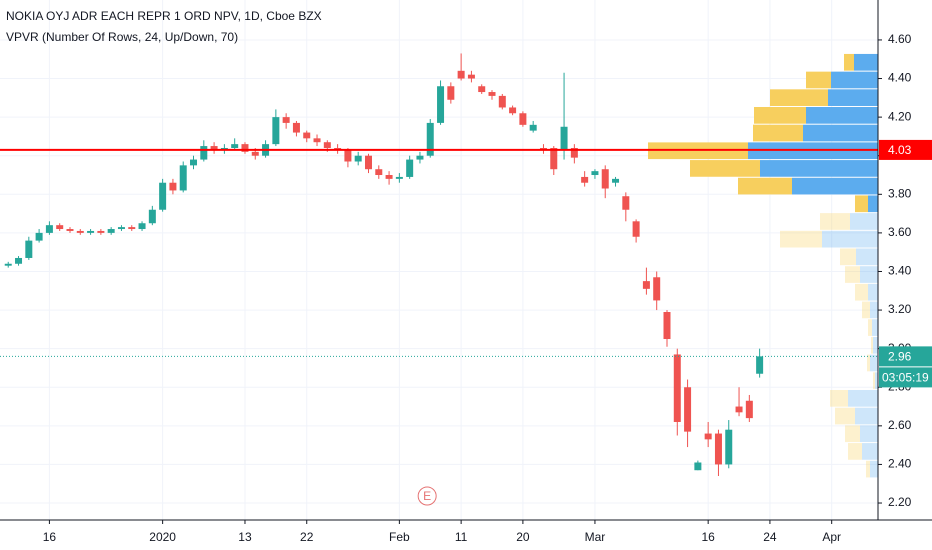 This screenshot has height=550, width=932. I want to click on y-tick-label: 3.60, so click(900, 232).